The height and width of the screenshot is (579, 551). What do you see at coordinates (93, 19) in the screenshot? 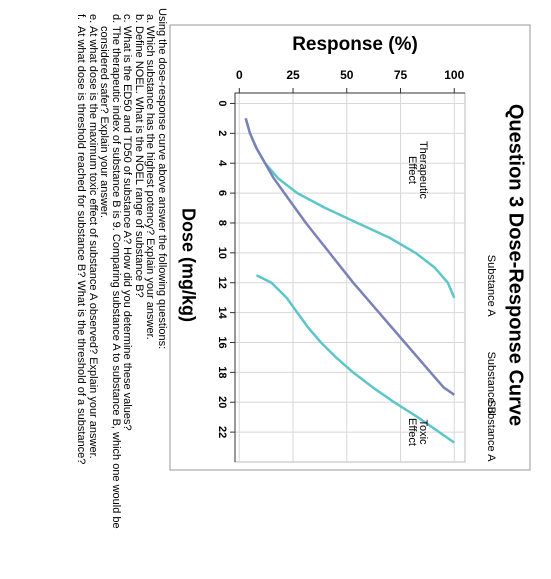
I see `question-letter: e.` at bounding box center [93, 19].